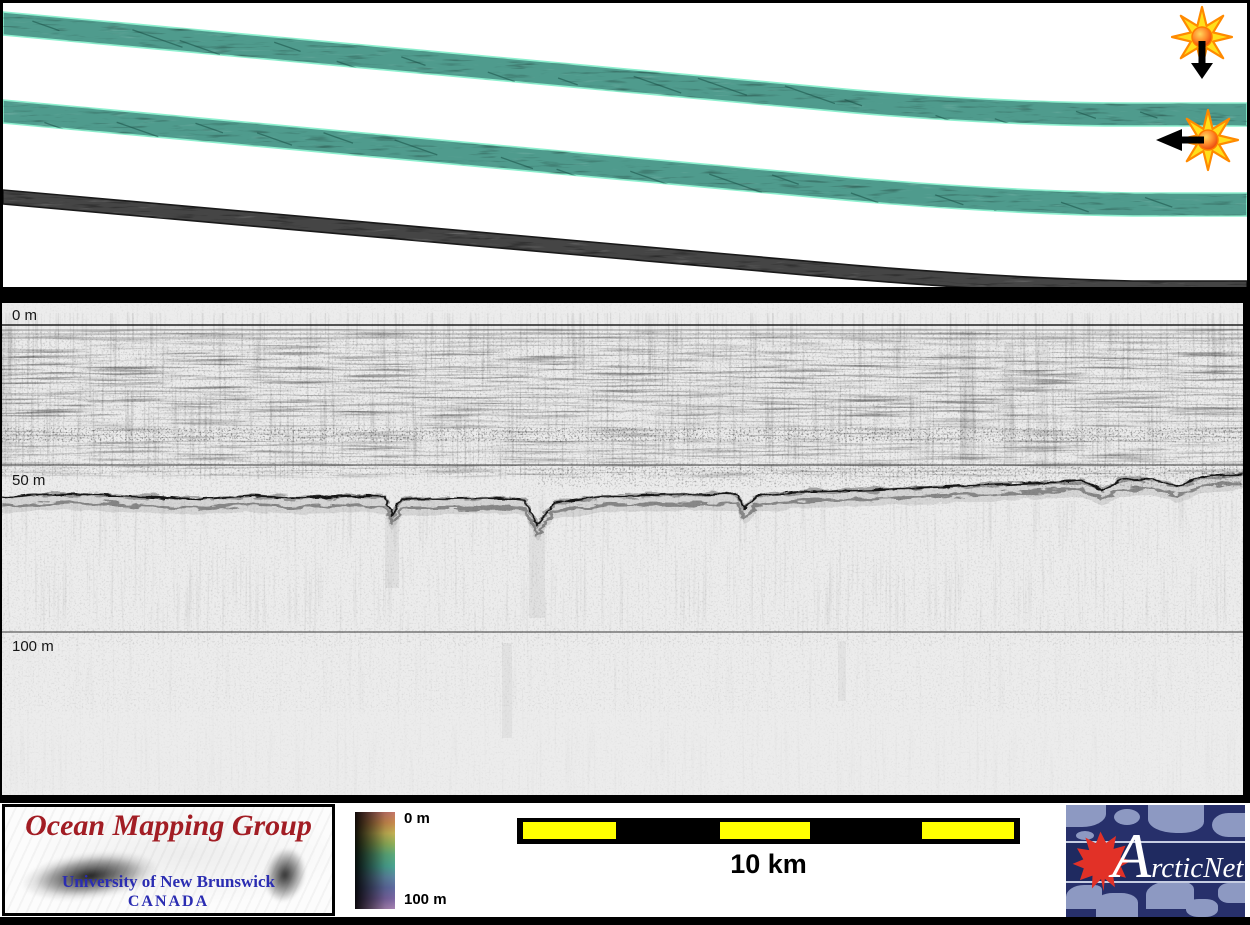 This screenshot has width=1250, height=925. I want to click on maple-leaf-icon, so click(1102, 861).